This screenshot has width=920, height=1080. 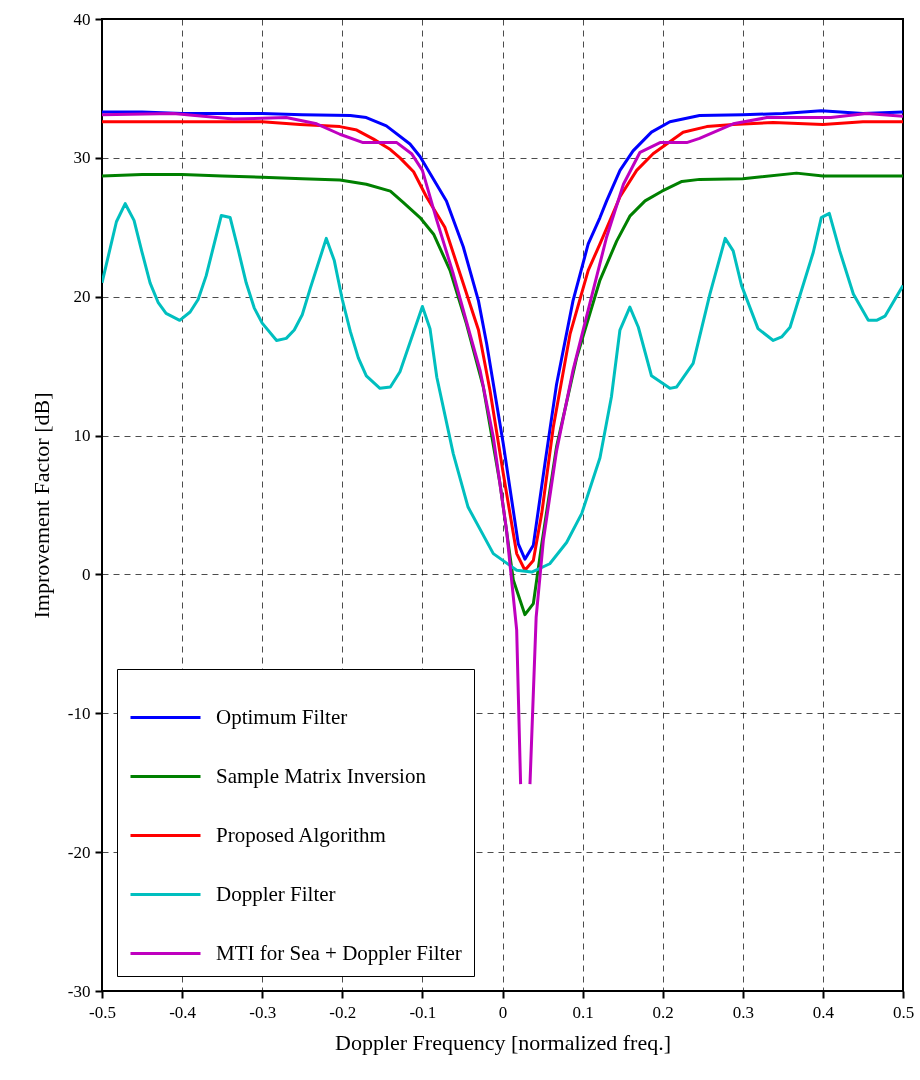 What do you see at coordinates (321, 775) in the screenshot?
I see `legend-label: Sample Matrix Inversion` at bounding box center [321, 775].